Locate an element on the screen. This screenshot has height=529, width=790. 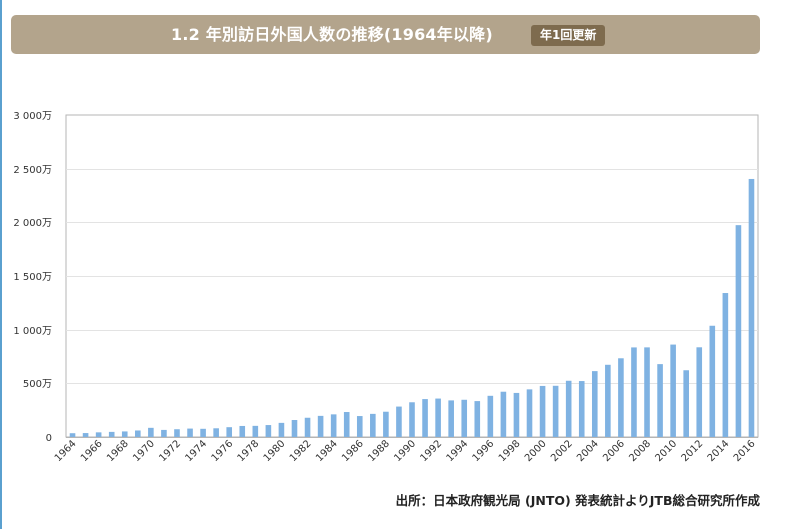
x-tick-label: 2008 is located at coordinates (640, 451).